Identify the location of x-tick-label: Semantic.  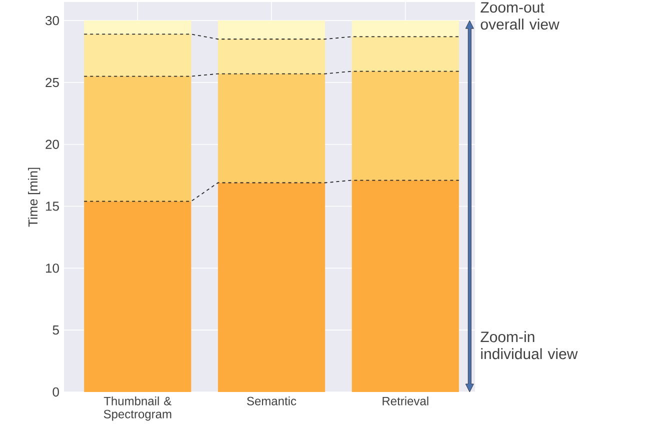
(271, 401).